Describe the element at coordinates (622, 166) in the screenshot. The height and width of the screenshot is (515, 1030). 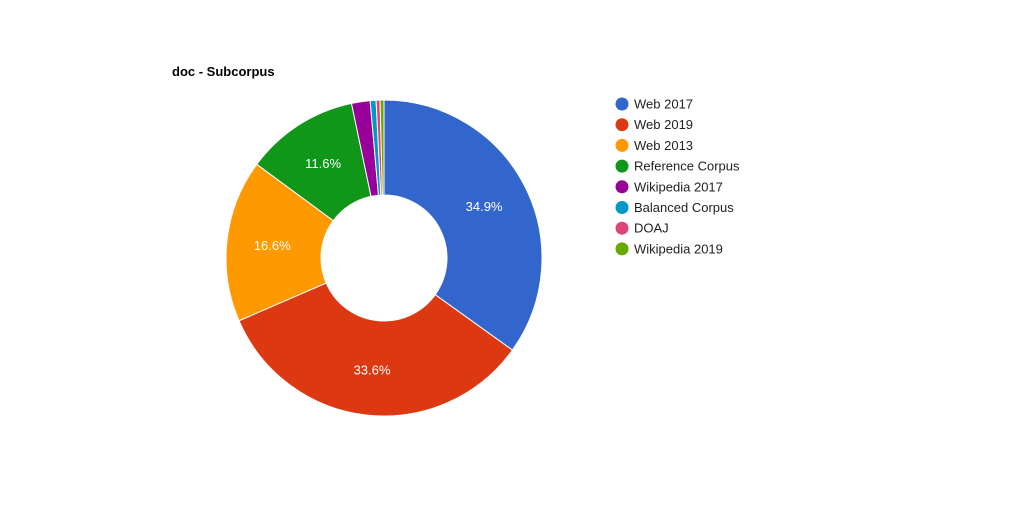
I see `legend-marker-reference-corpus` at that location.